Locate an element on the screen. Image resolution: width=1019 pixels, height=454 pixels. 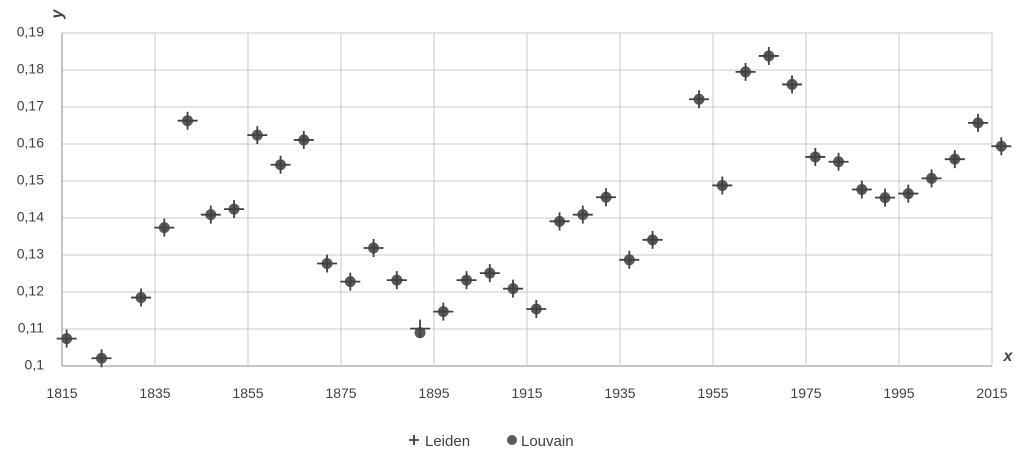
y-tick-label: 0,17 is located at coordinates (30, 106).